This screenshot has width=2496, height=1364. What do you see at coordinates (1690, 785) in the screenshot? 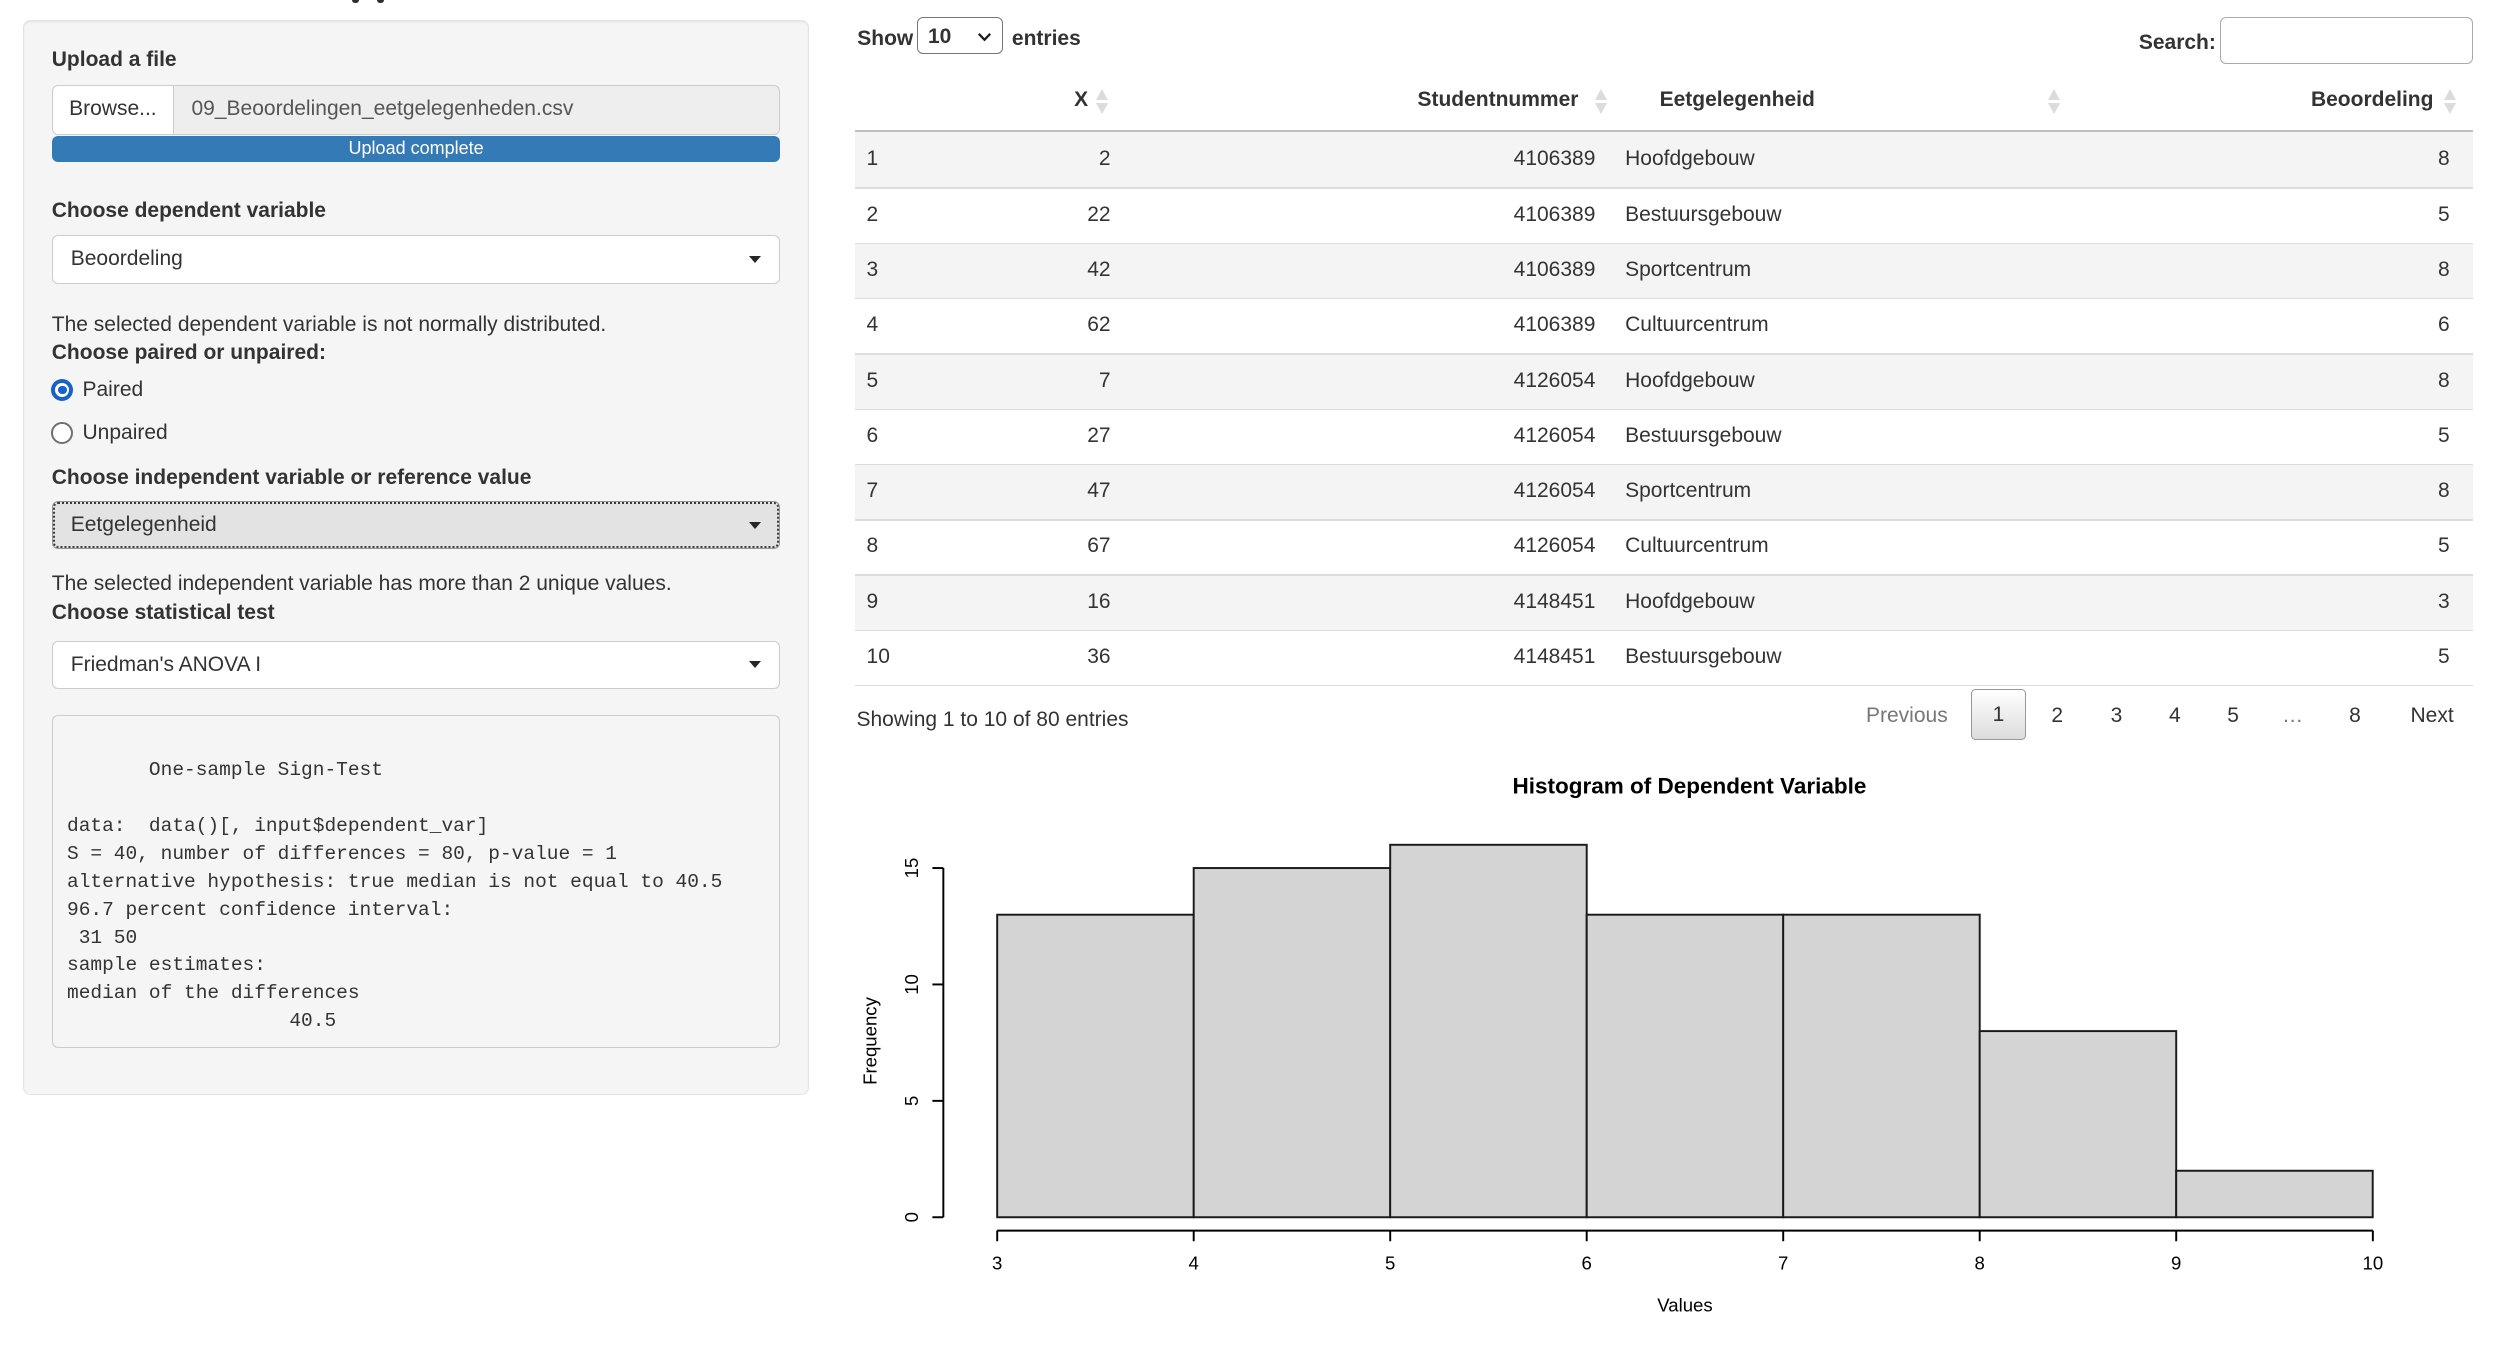
I see `svg-text:Histogram of Dependent Variabl: Histogram of Dependent Variable` at bounding box center [1690, 785].